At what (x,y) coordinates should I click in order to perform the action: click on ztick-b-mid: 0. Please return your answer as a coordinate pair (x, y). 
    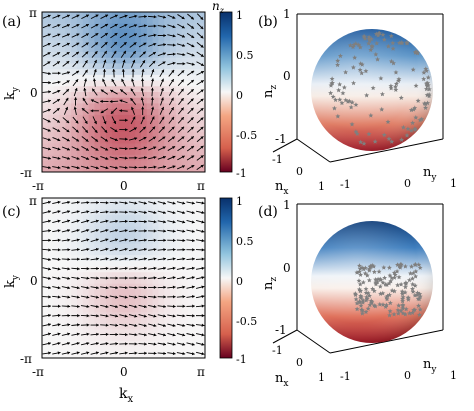
    Looking at the image, I should click on (287, 76).